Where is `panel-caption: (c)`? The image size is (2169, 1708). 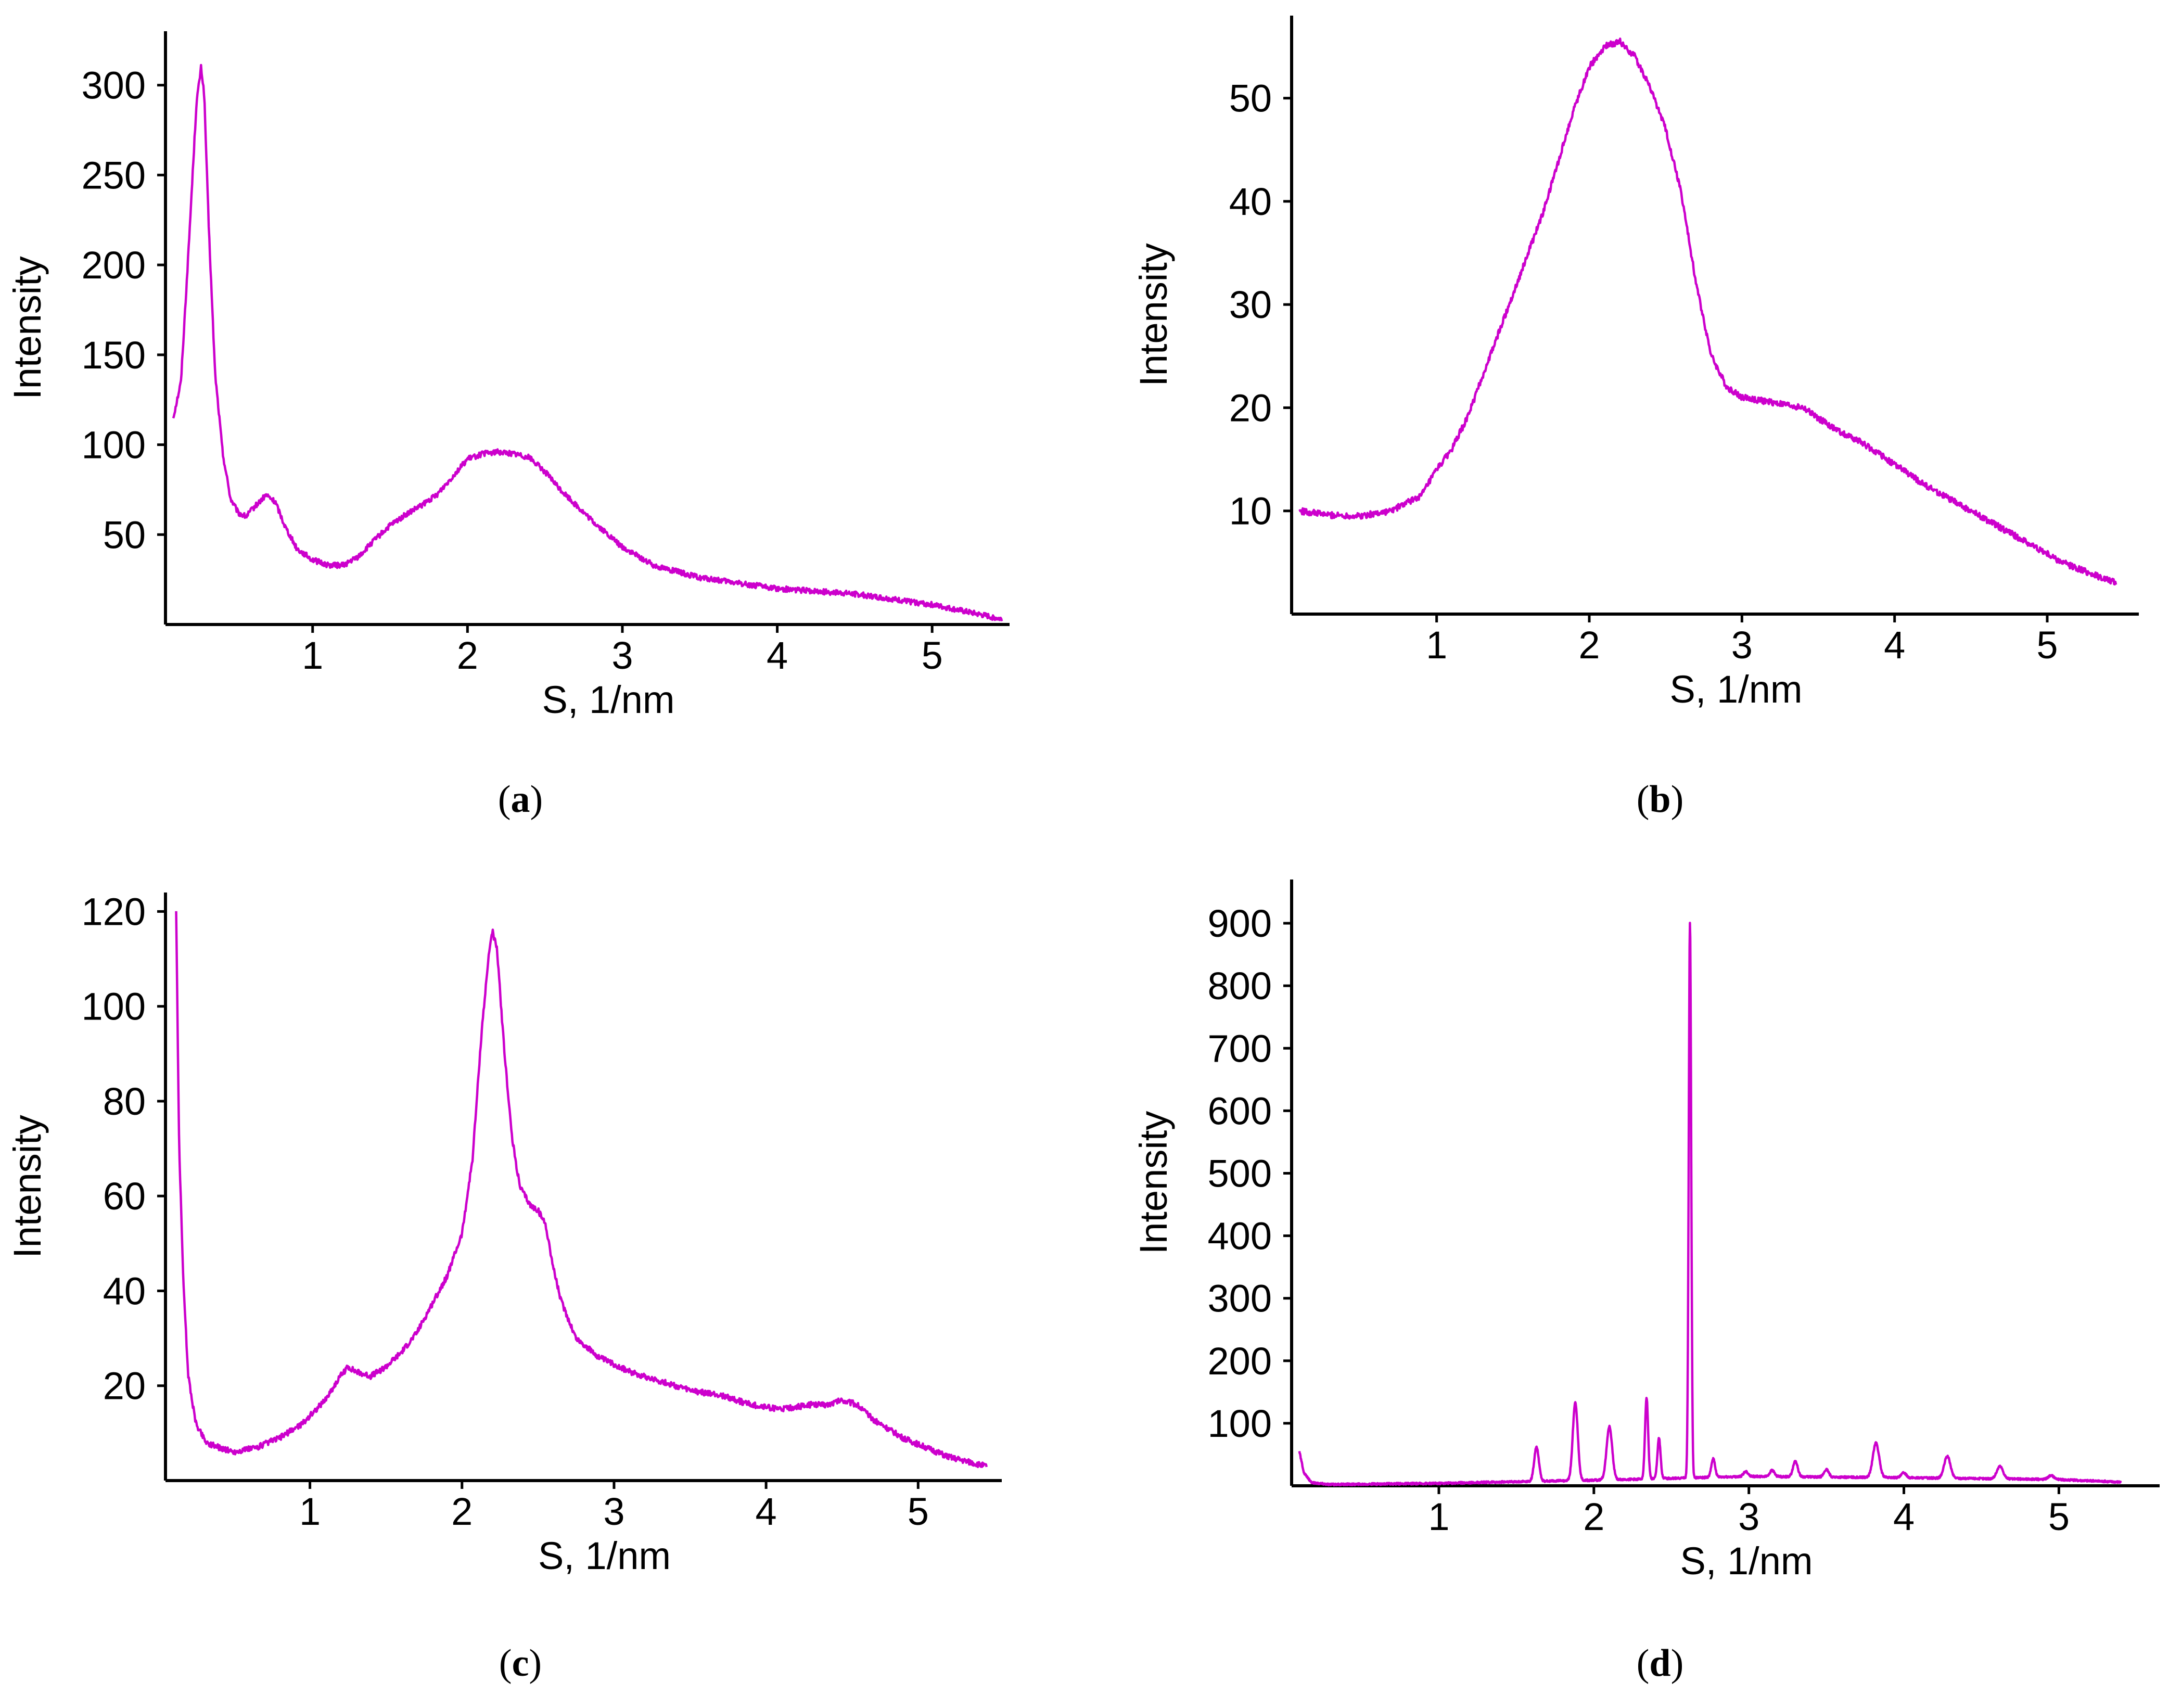
panel-caption: (c) is located at coordinates (520, 1663).